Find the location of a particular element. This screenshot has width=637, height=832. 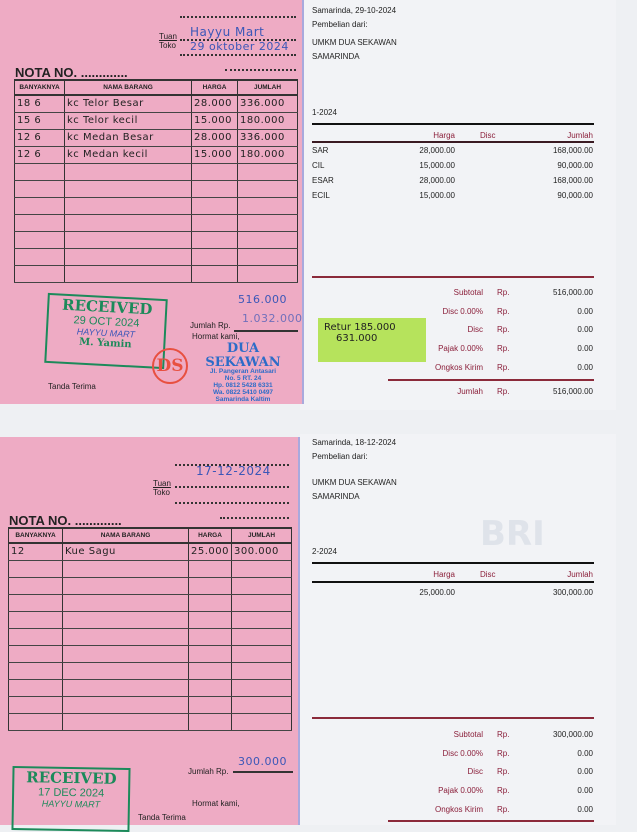

col-jumlah: Jumlah is located at coordinates (580, 135).